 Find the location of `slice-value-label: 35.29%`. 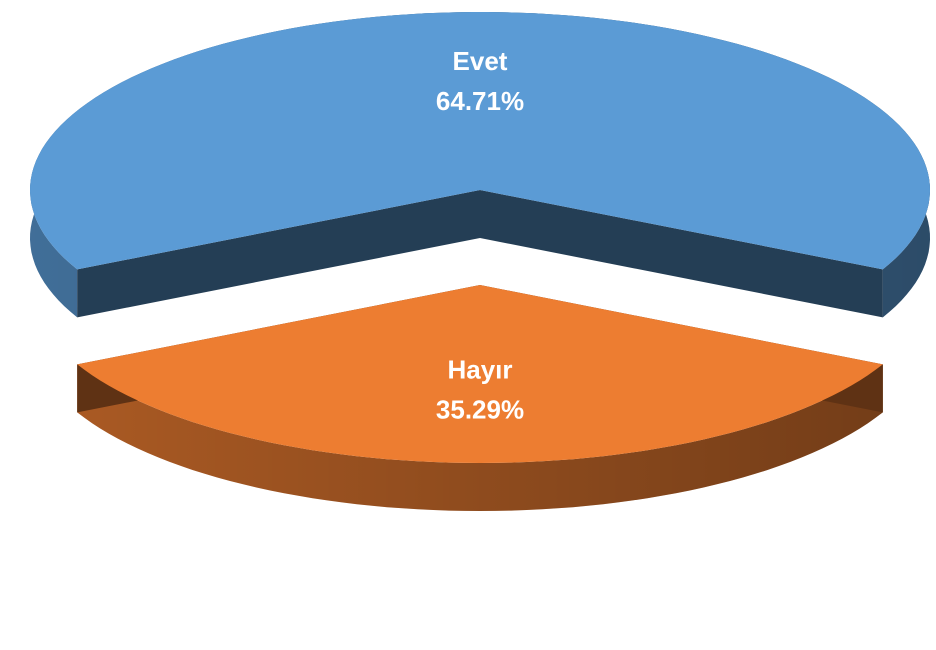

slice-value-label: 35.29% is located at coordinates (480, 410).